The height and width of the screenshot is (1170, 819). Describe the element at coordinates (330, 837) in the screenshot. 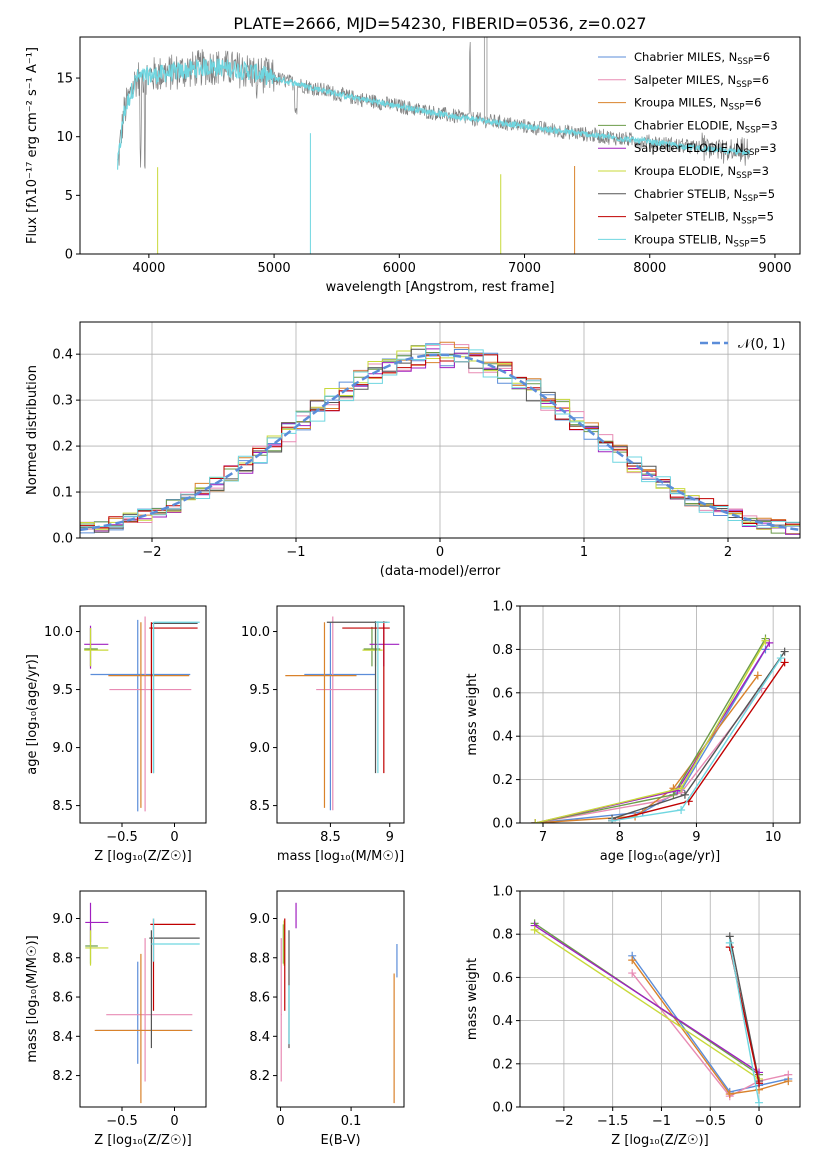

I see `x-tick-label: 8.5` at that location.